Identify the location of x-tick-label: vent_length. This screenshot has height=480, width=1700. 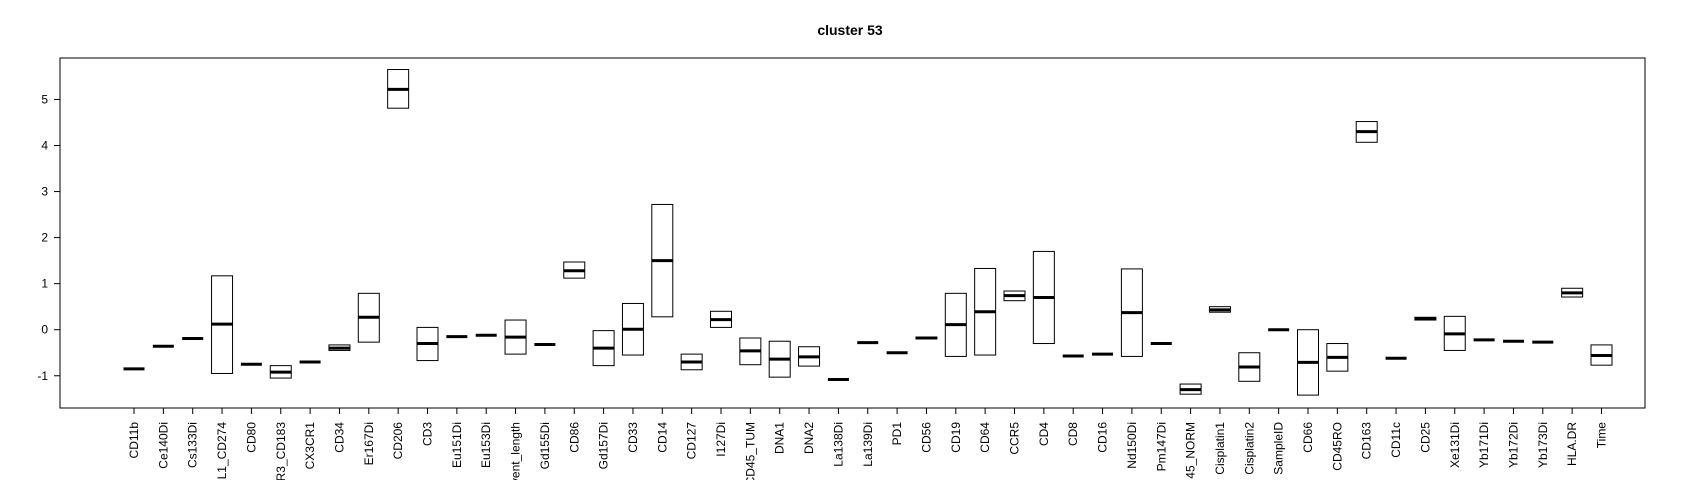
(516, 451).